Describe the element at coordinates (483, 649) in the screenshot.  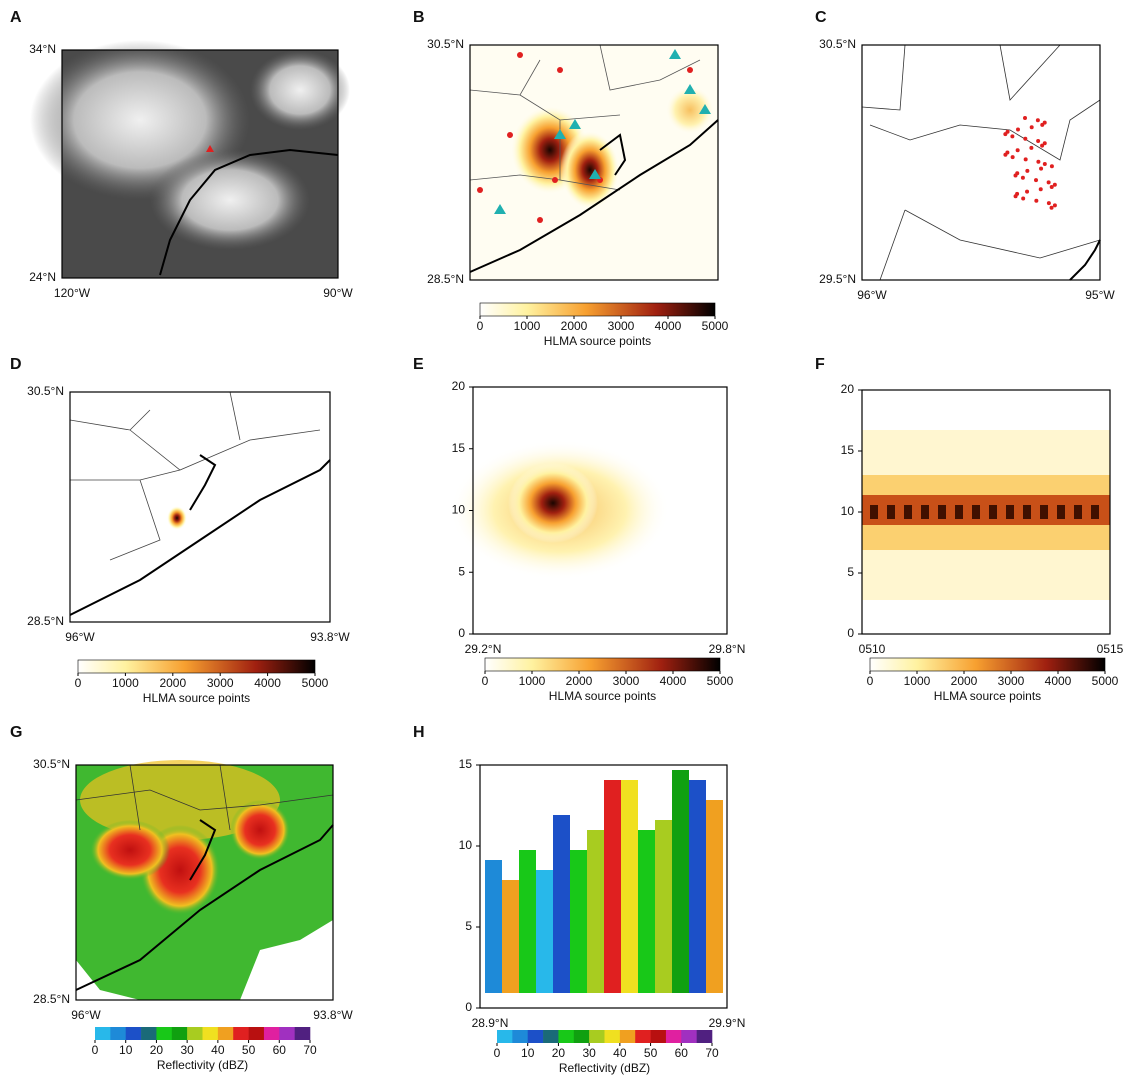
I see `x-axis-label: 29.2°N` at that location.